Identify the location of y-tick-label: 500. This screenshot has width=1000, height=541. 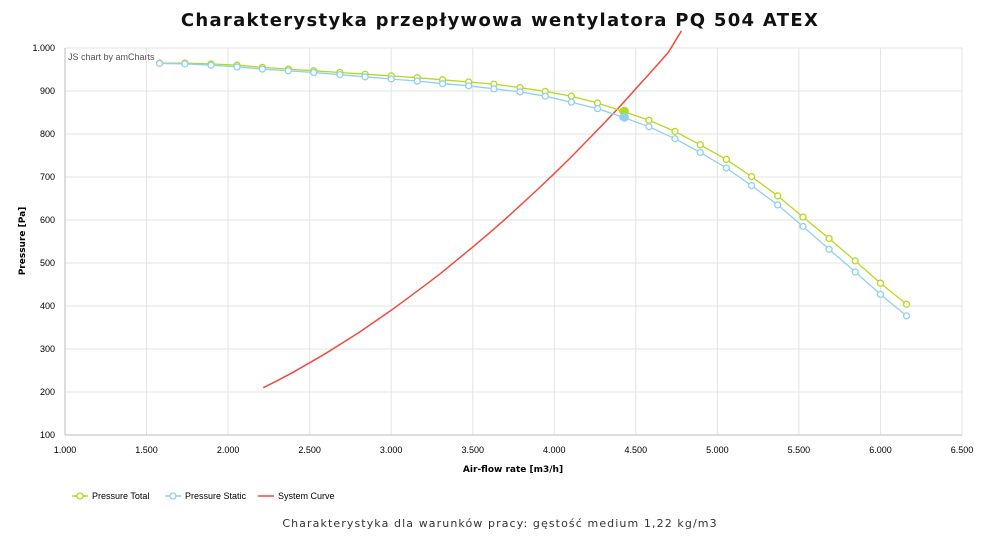
(47, 263).